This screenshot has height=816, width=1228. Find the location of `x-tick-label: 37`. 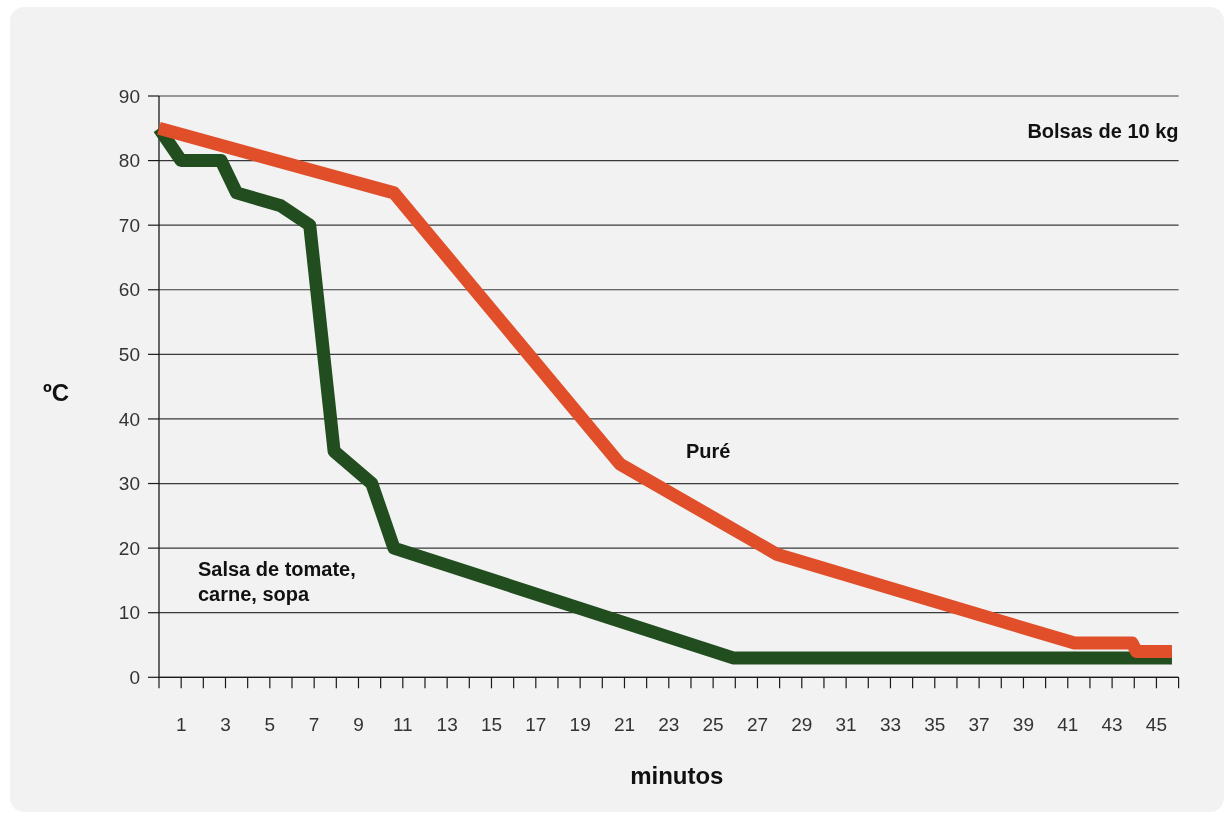

x-tick-label: 37 is located at coordinates (979, 724).